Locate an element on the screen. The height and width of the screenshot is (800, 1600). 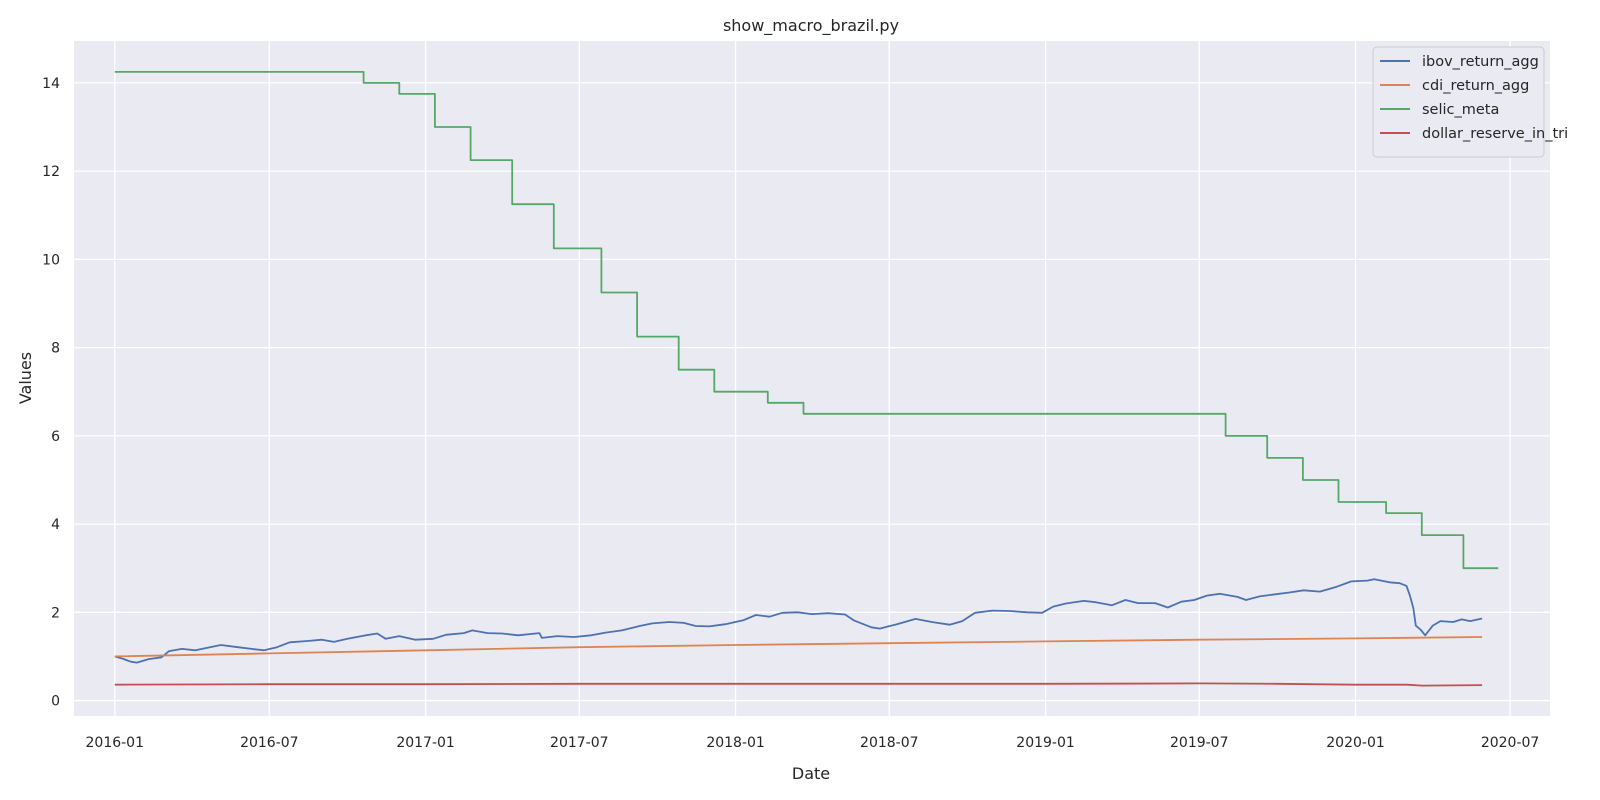
legend-box is located at coordinates (1458, 102).